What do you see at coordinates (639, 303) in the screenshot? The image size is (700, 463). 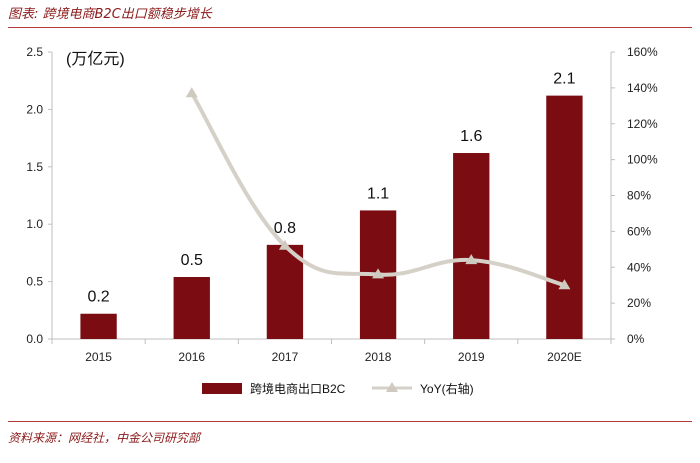 I see `y-right-tick-label: 20%` at bounding box center [639, 303].